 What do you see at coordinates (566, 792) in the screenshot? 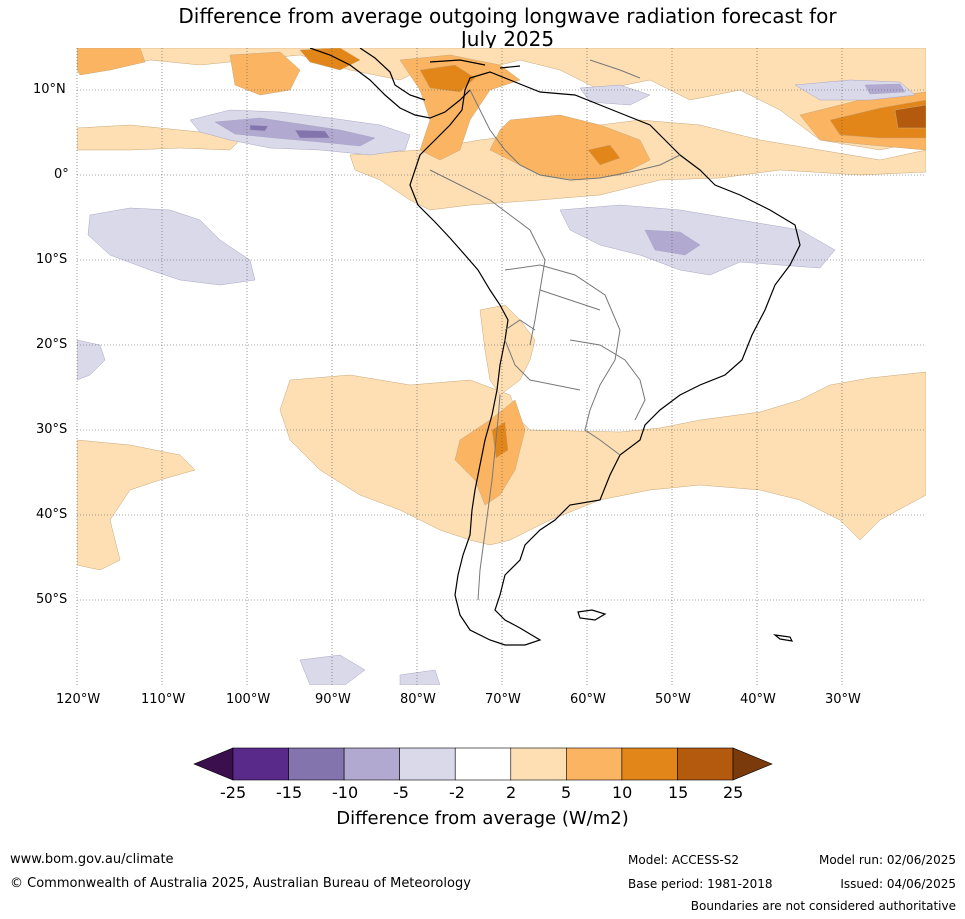
I see `colorbar-tick-label: 5` at bounding box center [566, 792].